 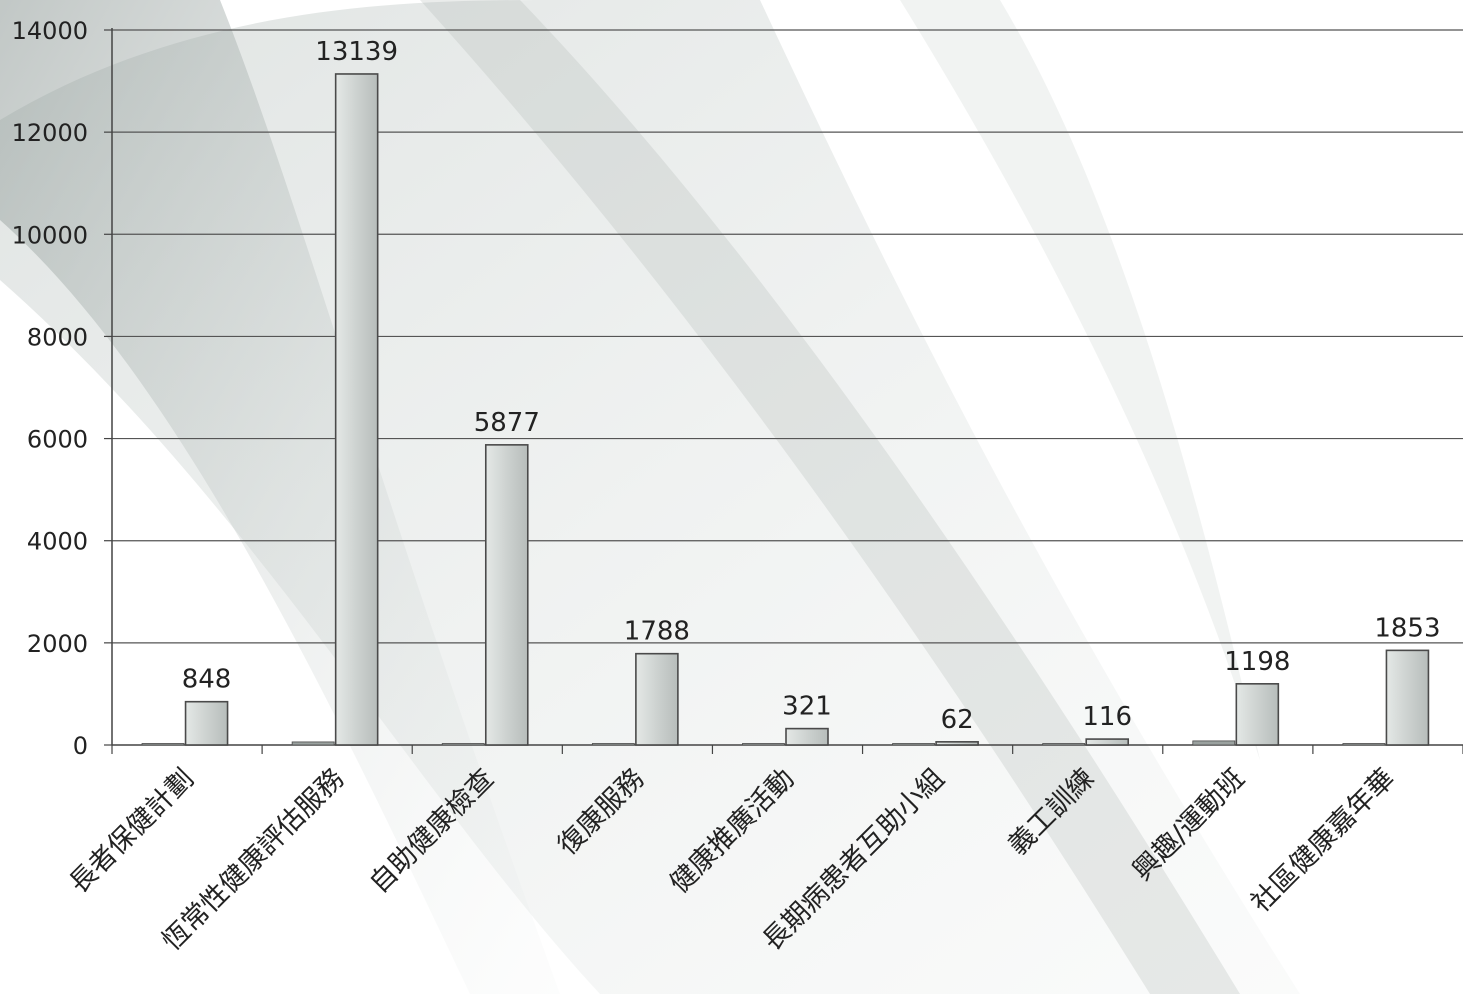 What do you see at coordinates (957, 720) in the screenshot?
I see `data-label: 62` at bounding box center [957, 720].